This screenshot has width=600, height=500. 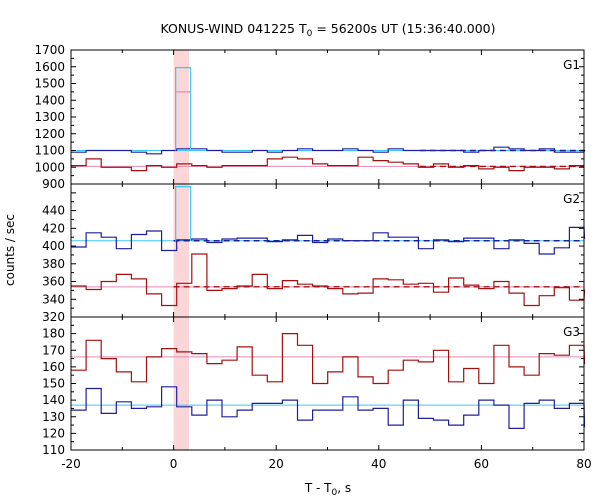 I want to click on y-tick-label: 1200, so click(x=49, y=134).